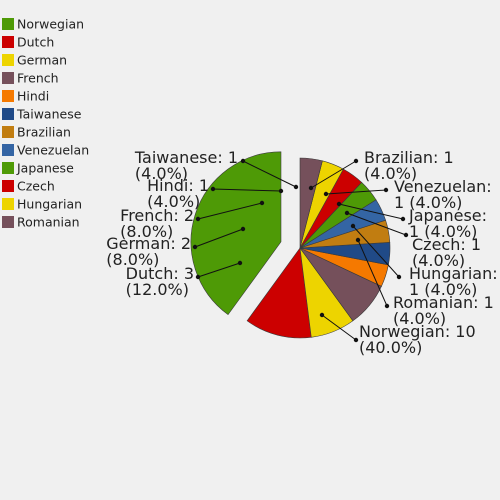 The width and height of the screenshot is (500, 500). Describe the element at coordinates (8, 96) in the screenshot. I see `legend-swatch-hindi` at that location.